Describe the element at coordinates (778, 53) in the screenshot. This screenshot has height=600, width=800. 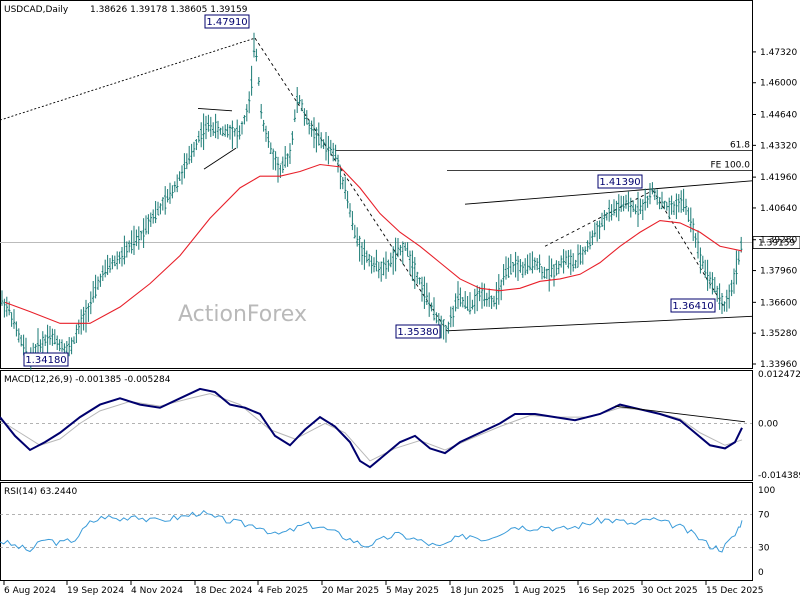
I see `price-y-tick-label: 1.47320` at that location.